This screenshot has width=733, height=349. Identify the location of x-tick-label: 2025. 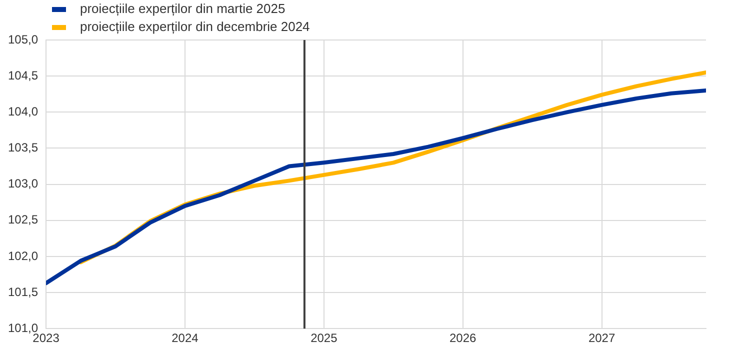
(324, 338).